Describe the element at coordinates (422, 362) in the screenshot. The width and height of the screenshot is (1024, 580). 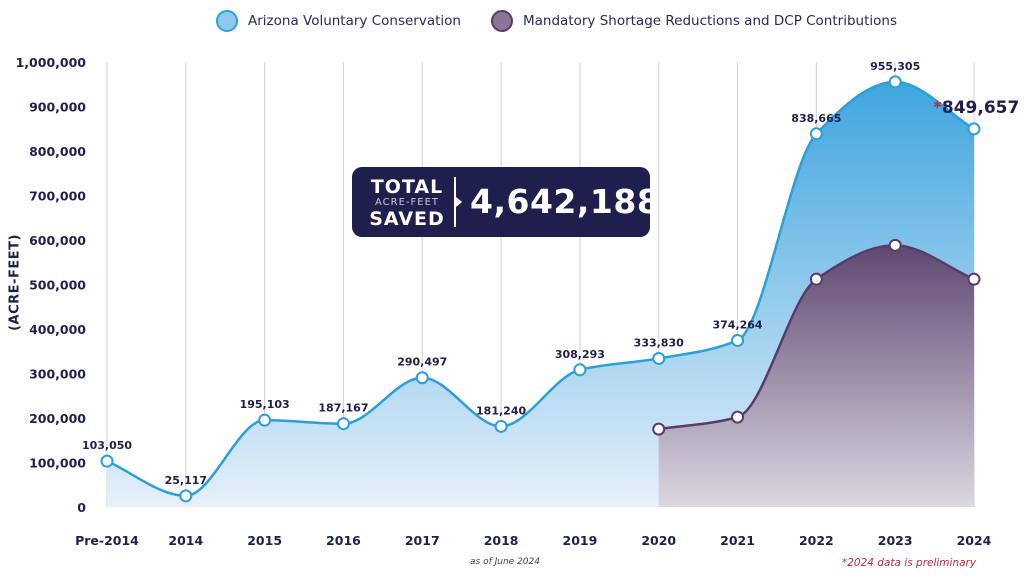
I see `data-label: 290,497` at that location.